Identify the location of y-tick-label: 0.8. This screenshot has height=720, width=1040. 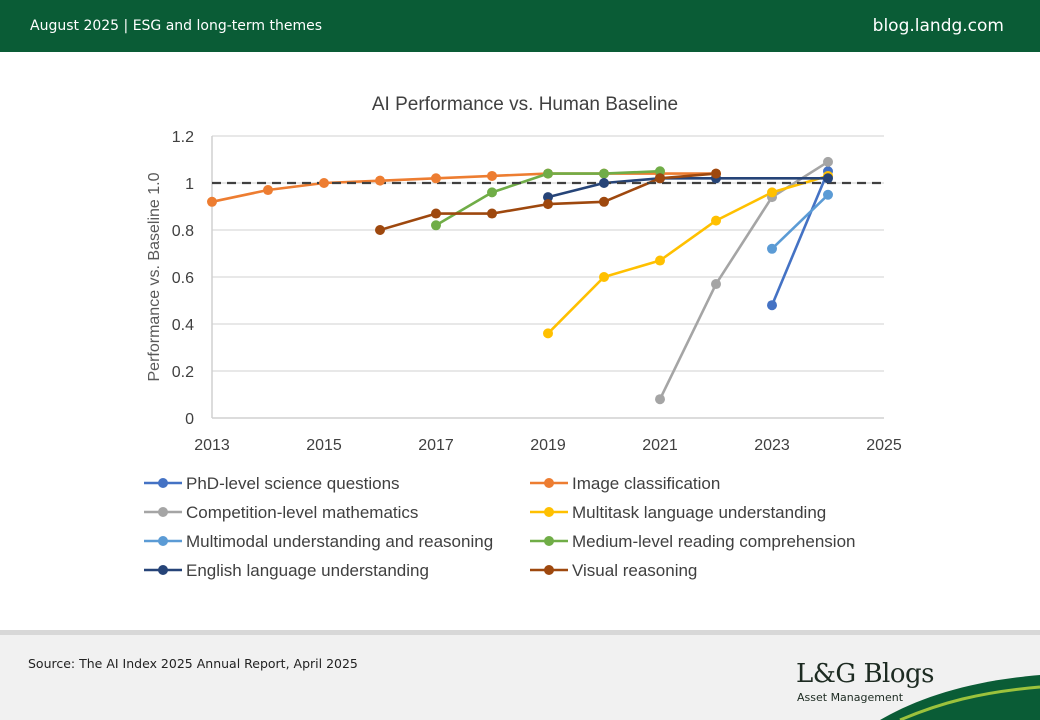
(183, 231).